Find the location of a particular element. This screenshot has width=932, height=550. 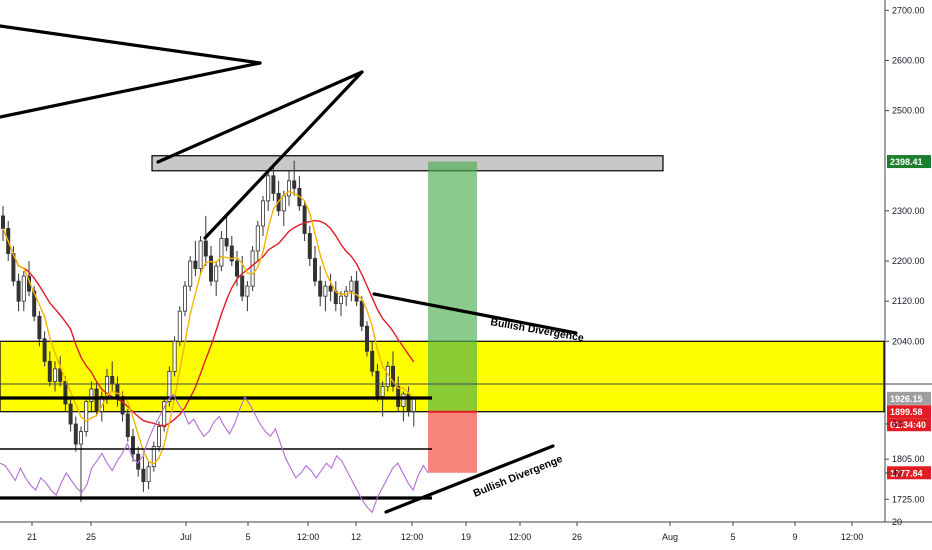

time-tick-label: 25 is located at coordinates (91, 537).